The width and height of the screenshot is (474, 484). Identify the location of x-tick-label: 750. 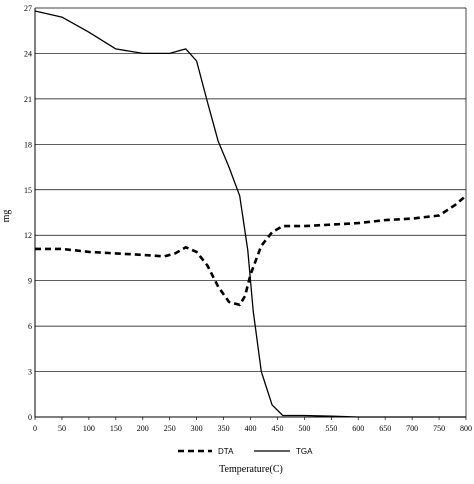
(439, 428).